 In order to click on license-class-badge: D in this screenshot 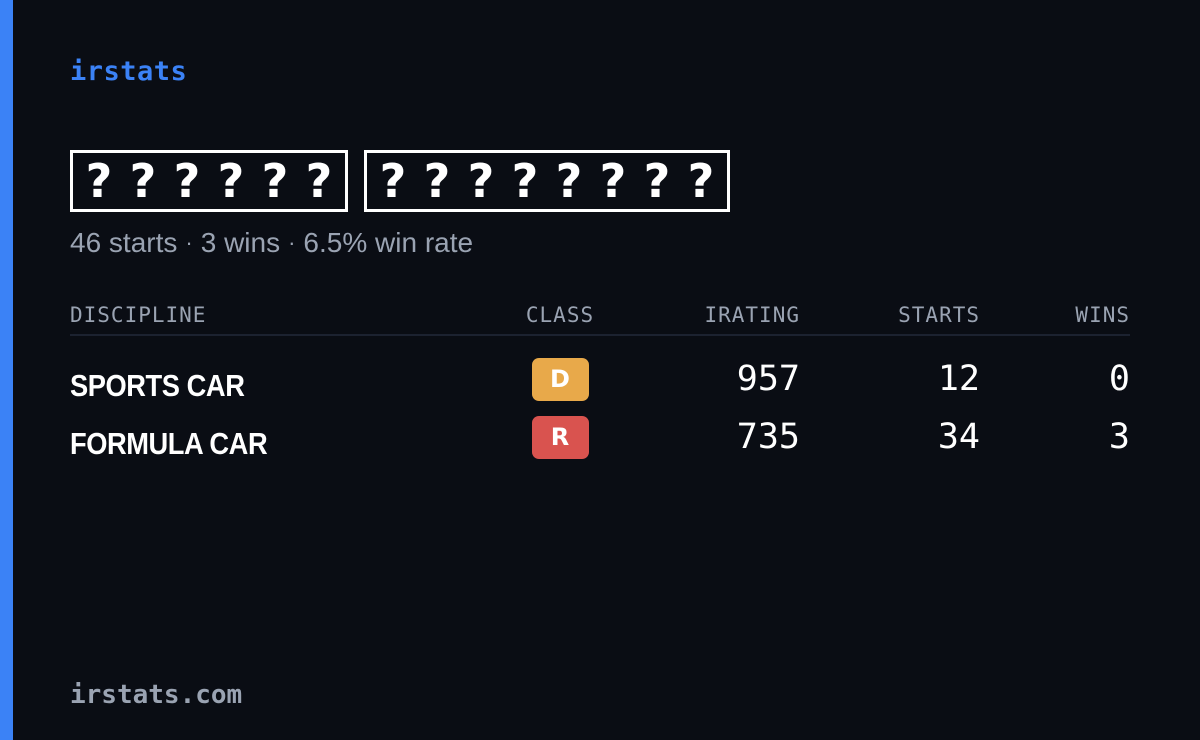, I will do `click(560, 379)`.